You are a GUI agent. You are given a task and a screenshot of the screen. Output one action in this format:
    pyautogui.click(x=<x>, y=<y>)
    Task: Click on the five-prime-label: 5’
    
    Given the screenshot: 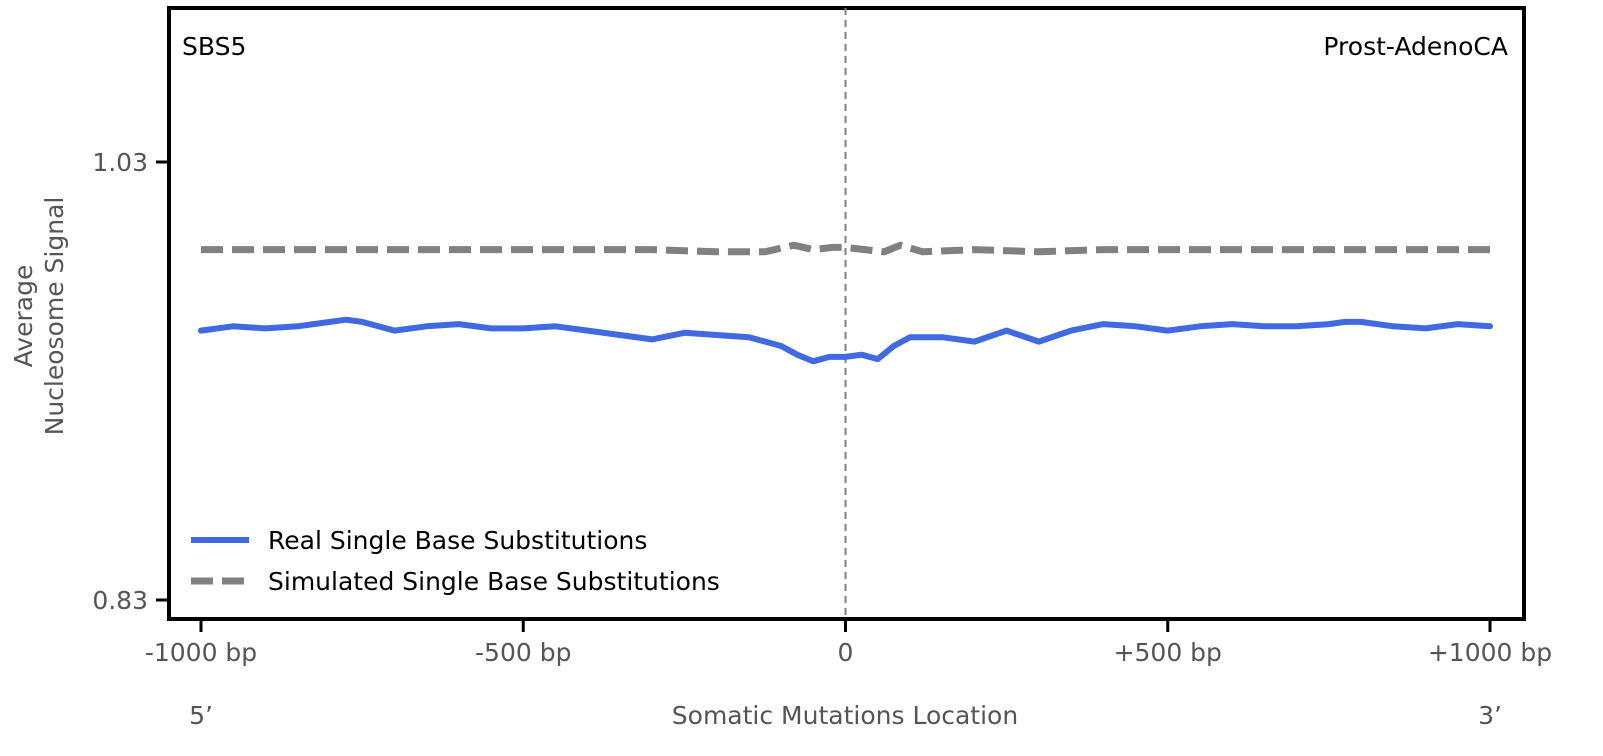 What is the action you would take?
    pyautogui.click(x=201, y=715)
    